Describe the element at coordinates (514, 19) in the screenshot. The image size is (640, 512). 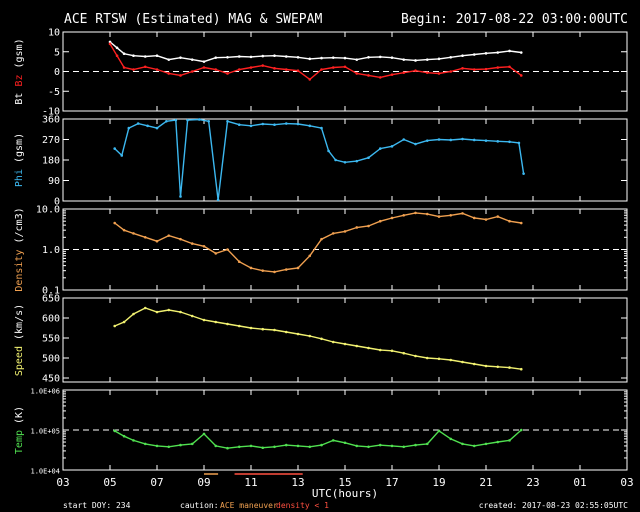
I see `begin-time: Begin: 2017-08-22 03:00:00UTC` at that location.